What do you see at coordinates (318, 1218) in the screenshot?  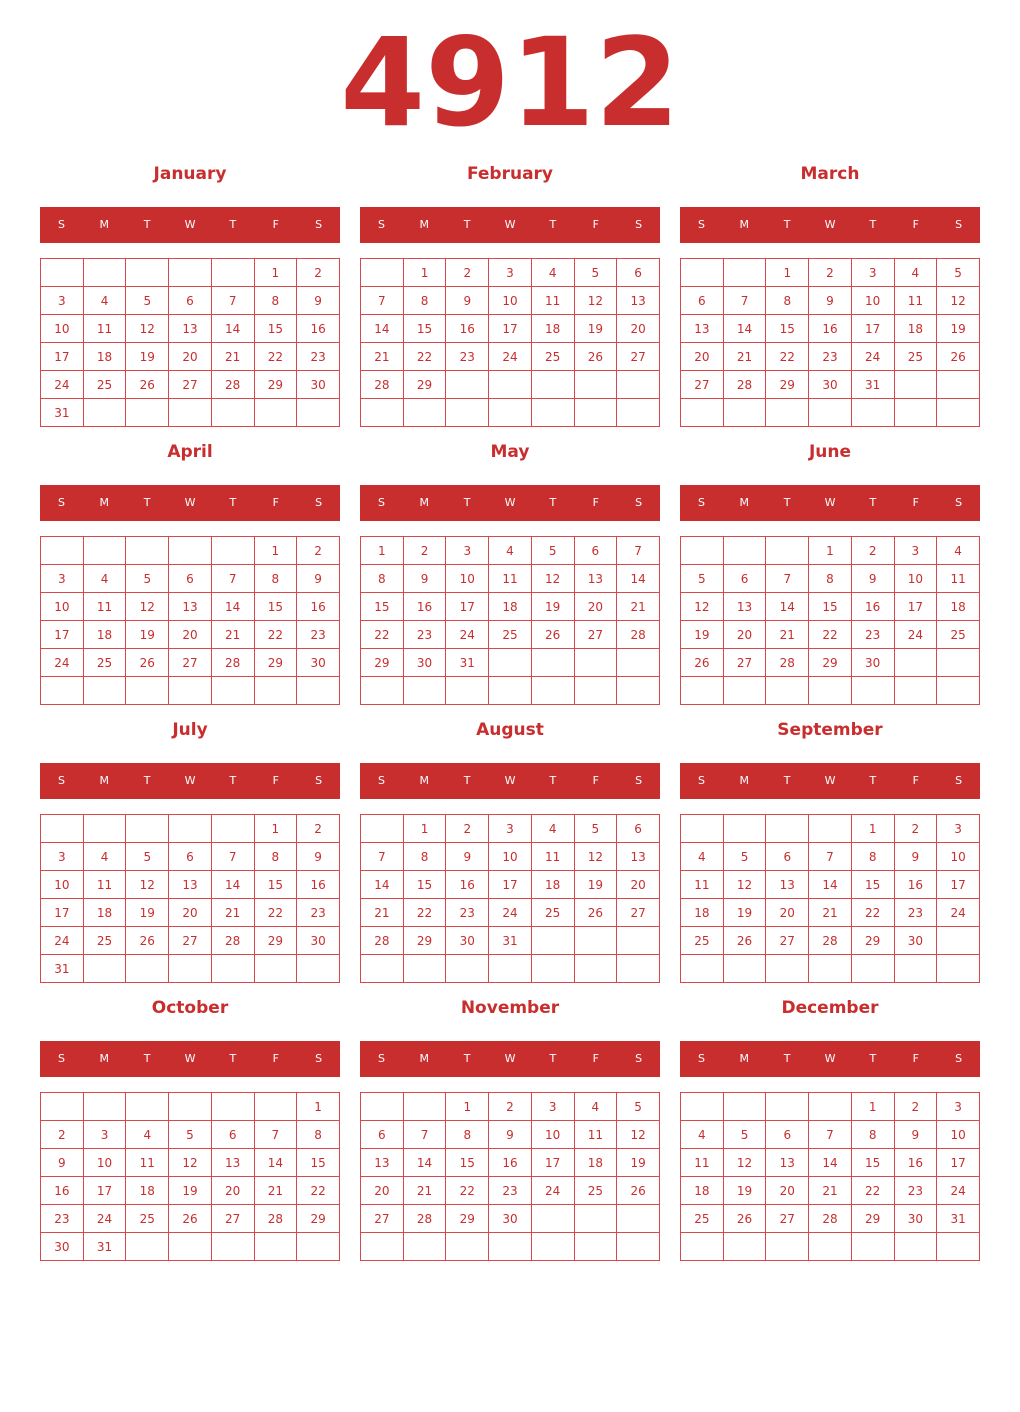 I see `day-cell: 29` at bounding box center [318, 1218].